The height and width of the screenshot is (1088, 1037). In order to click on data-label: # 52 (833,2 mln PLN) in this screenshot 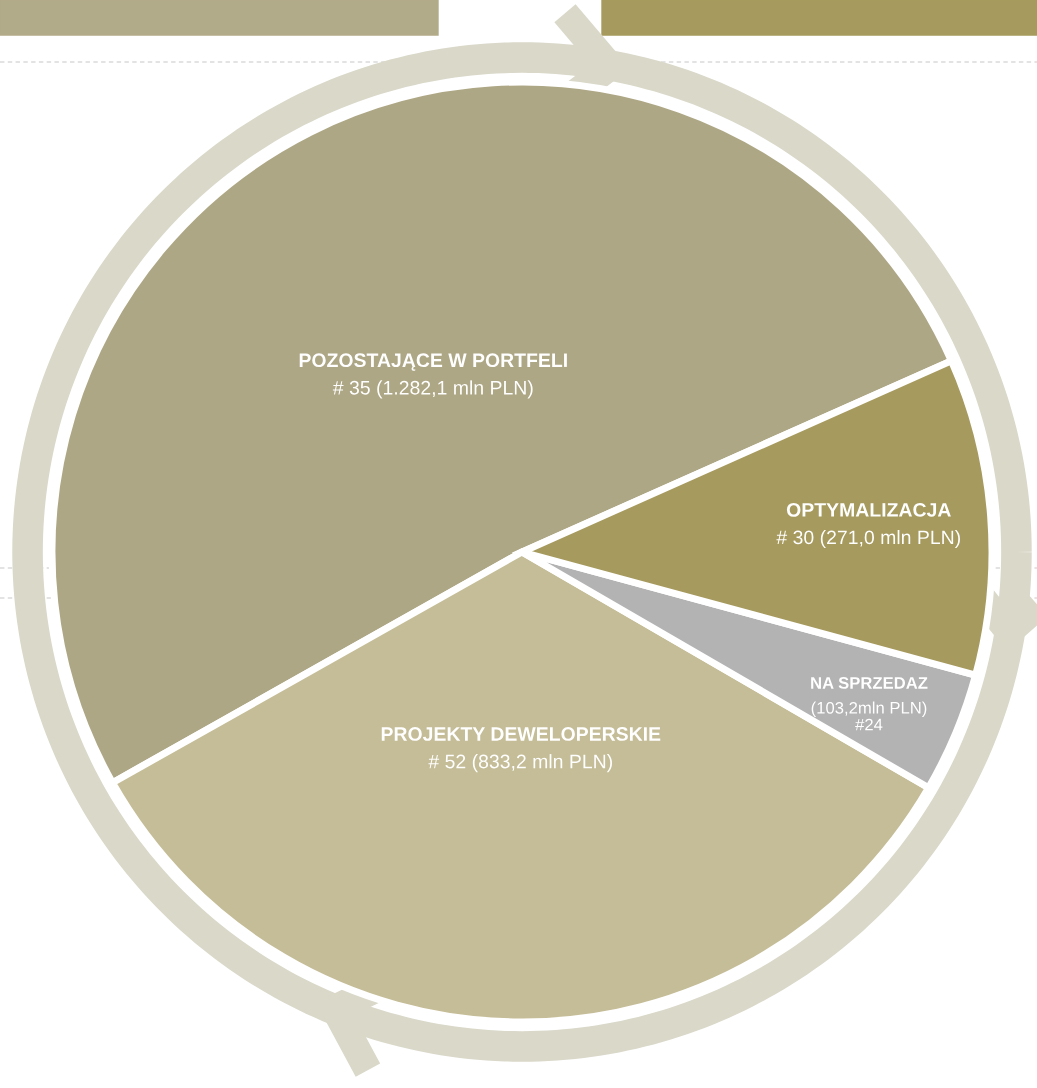, I will do `click(520, 763)`.